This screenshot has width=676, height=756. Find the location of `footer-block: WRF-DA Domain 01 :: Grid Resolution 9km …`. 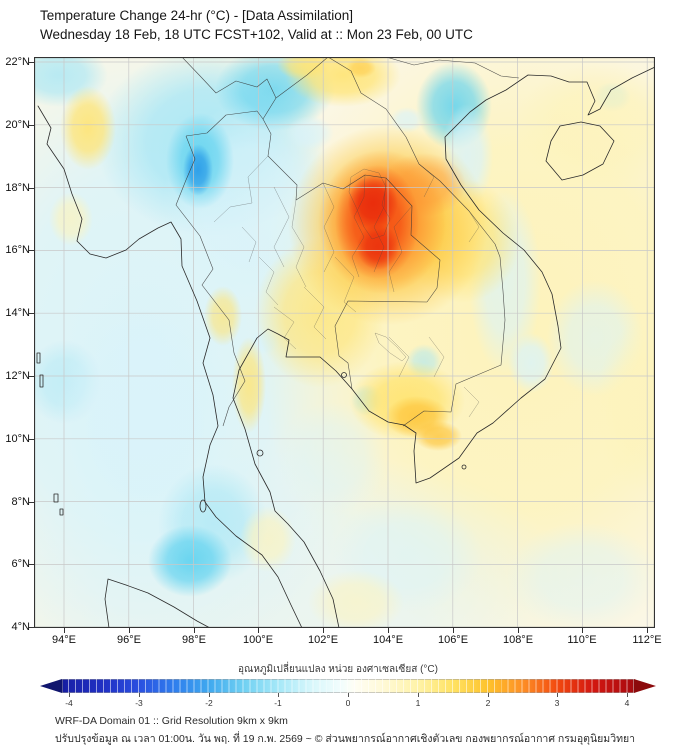

footer-block: WRF-DA Domain 01 :: Grid Resolution 9km … is located at coordinates (345, 730).